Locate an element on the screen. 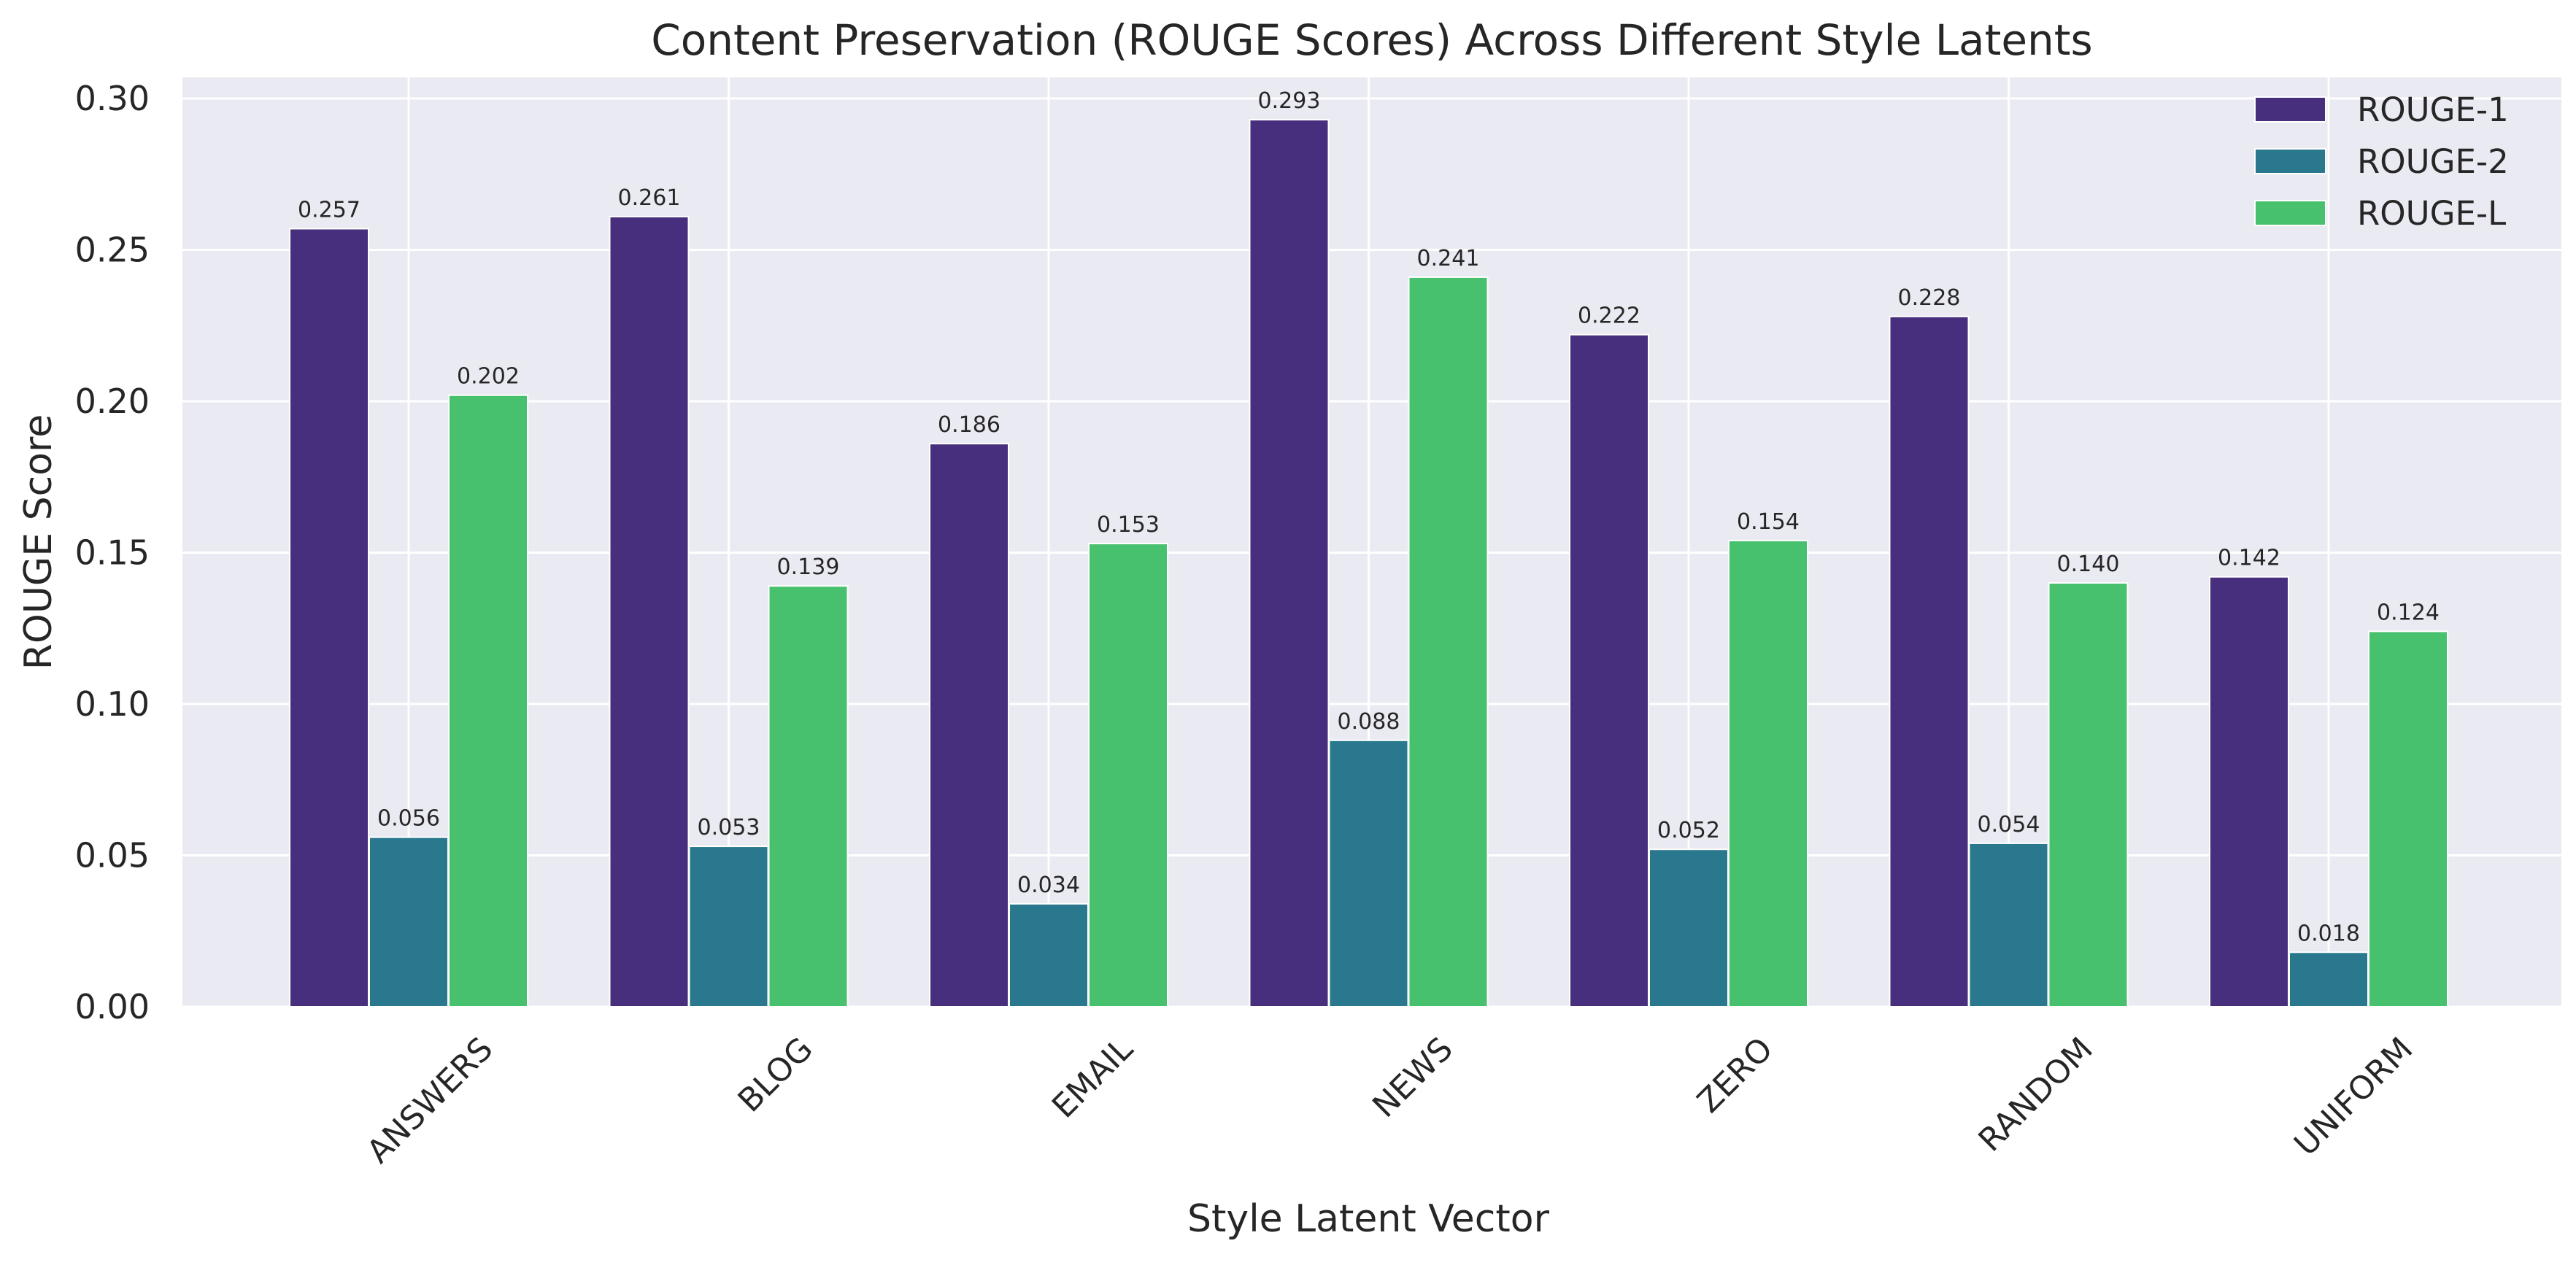 The width and height of the screenshot is (2576, 1265). x-tick-label: BLOG is located at coordinates (776, 1074).